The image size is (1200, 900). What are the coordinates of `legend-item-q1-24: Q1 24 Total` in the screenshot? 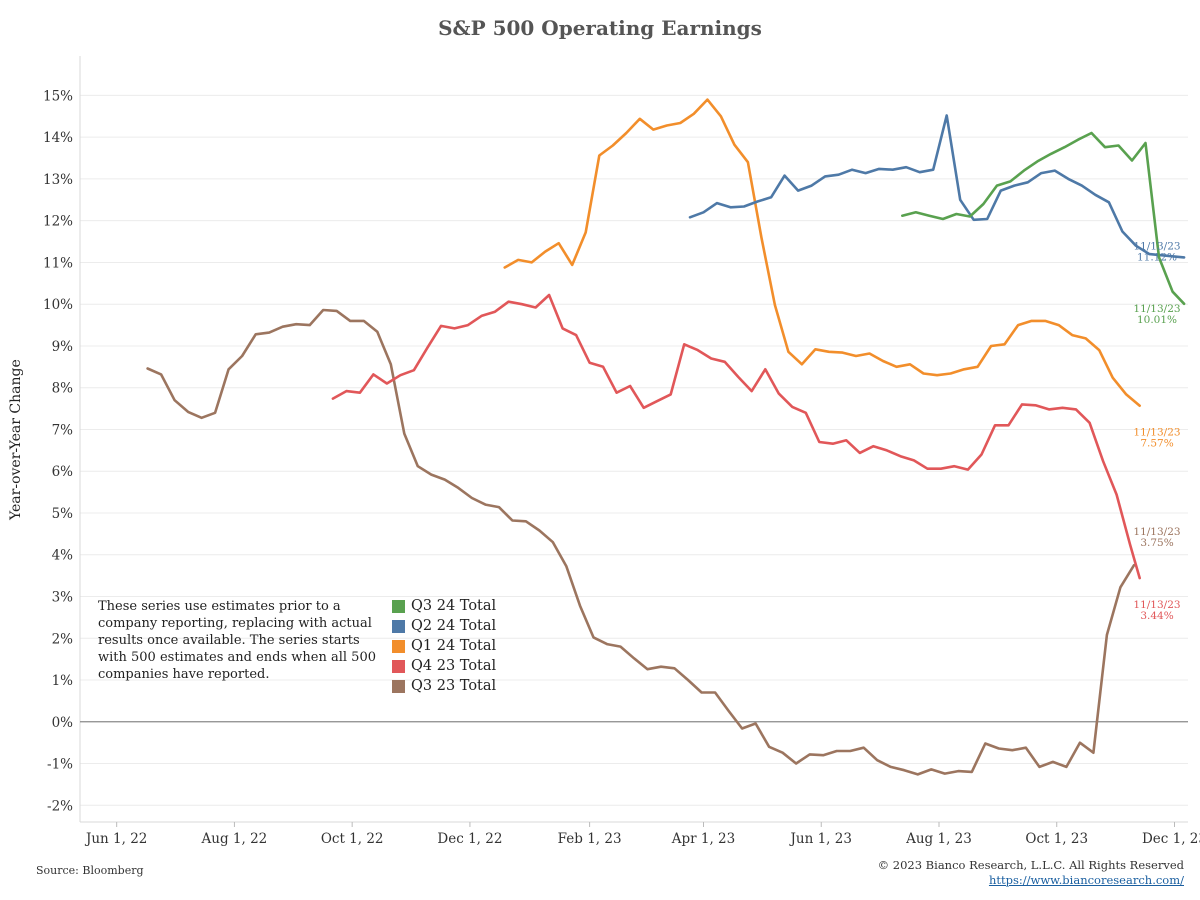 It's located at (444, 646).